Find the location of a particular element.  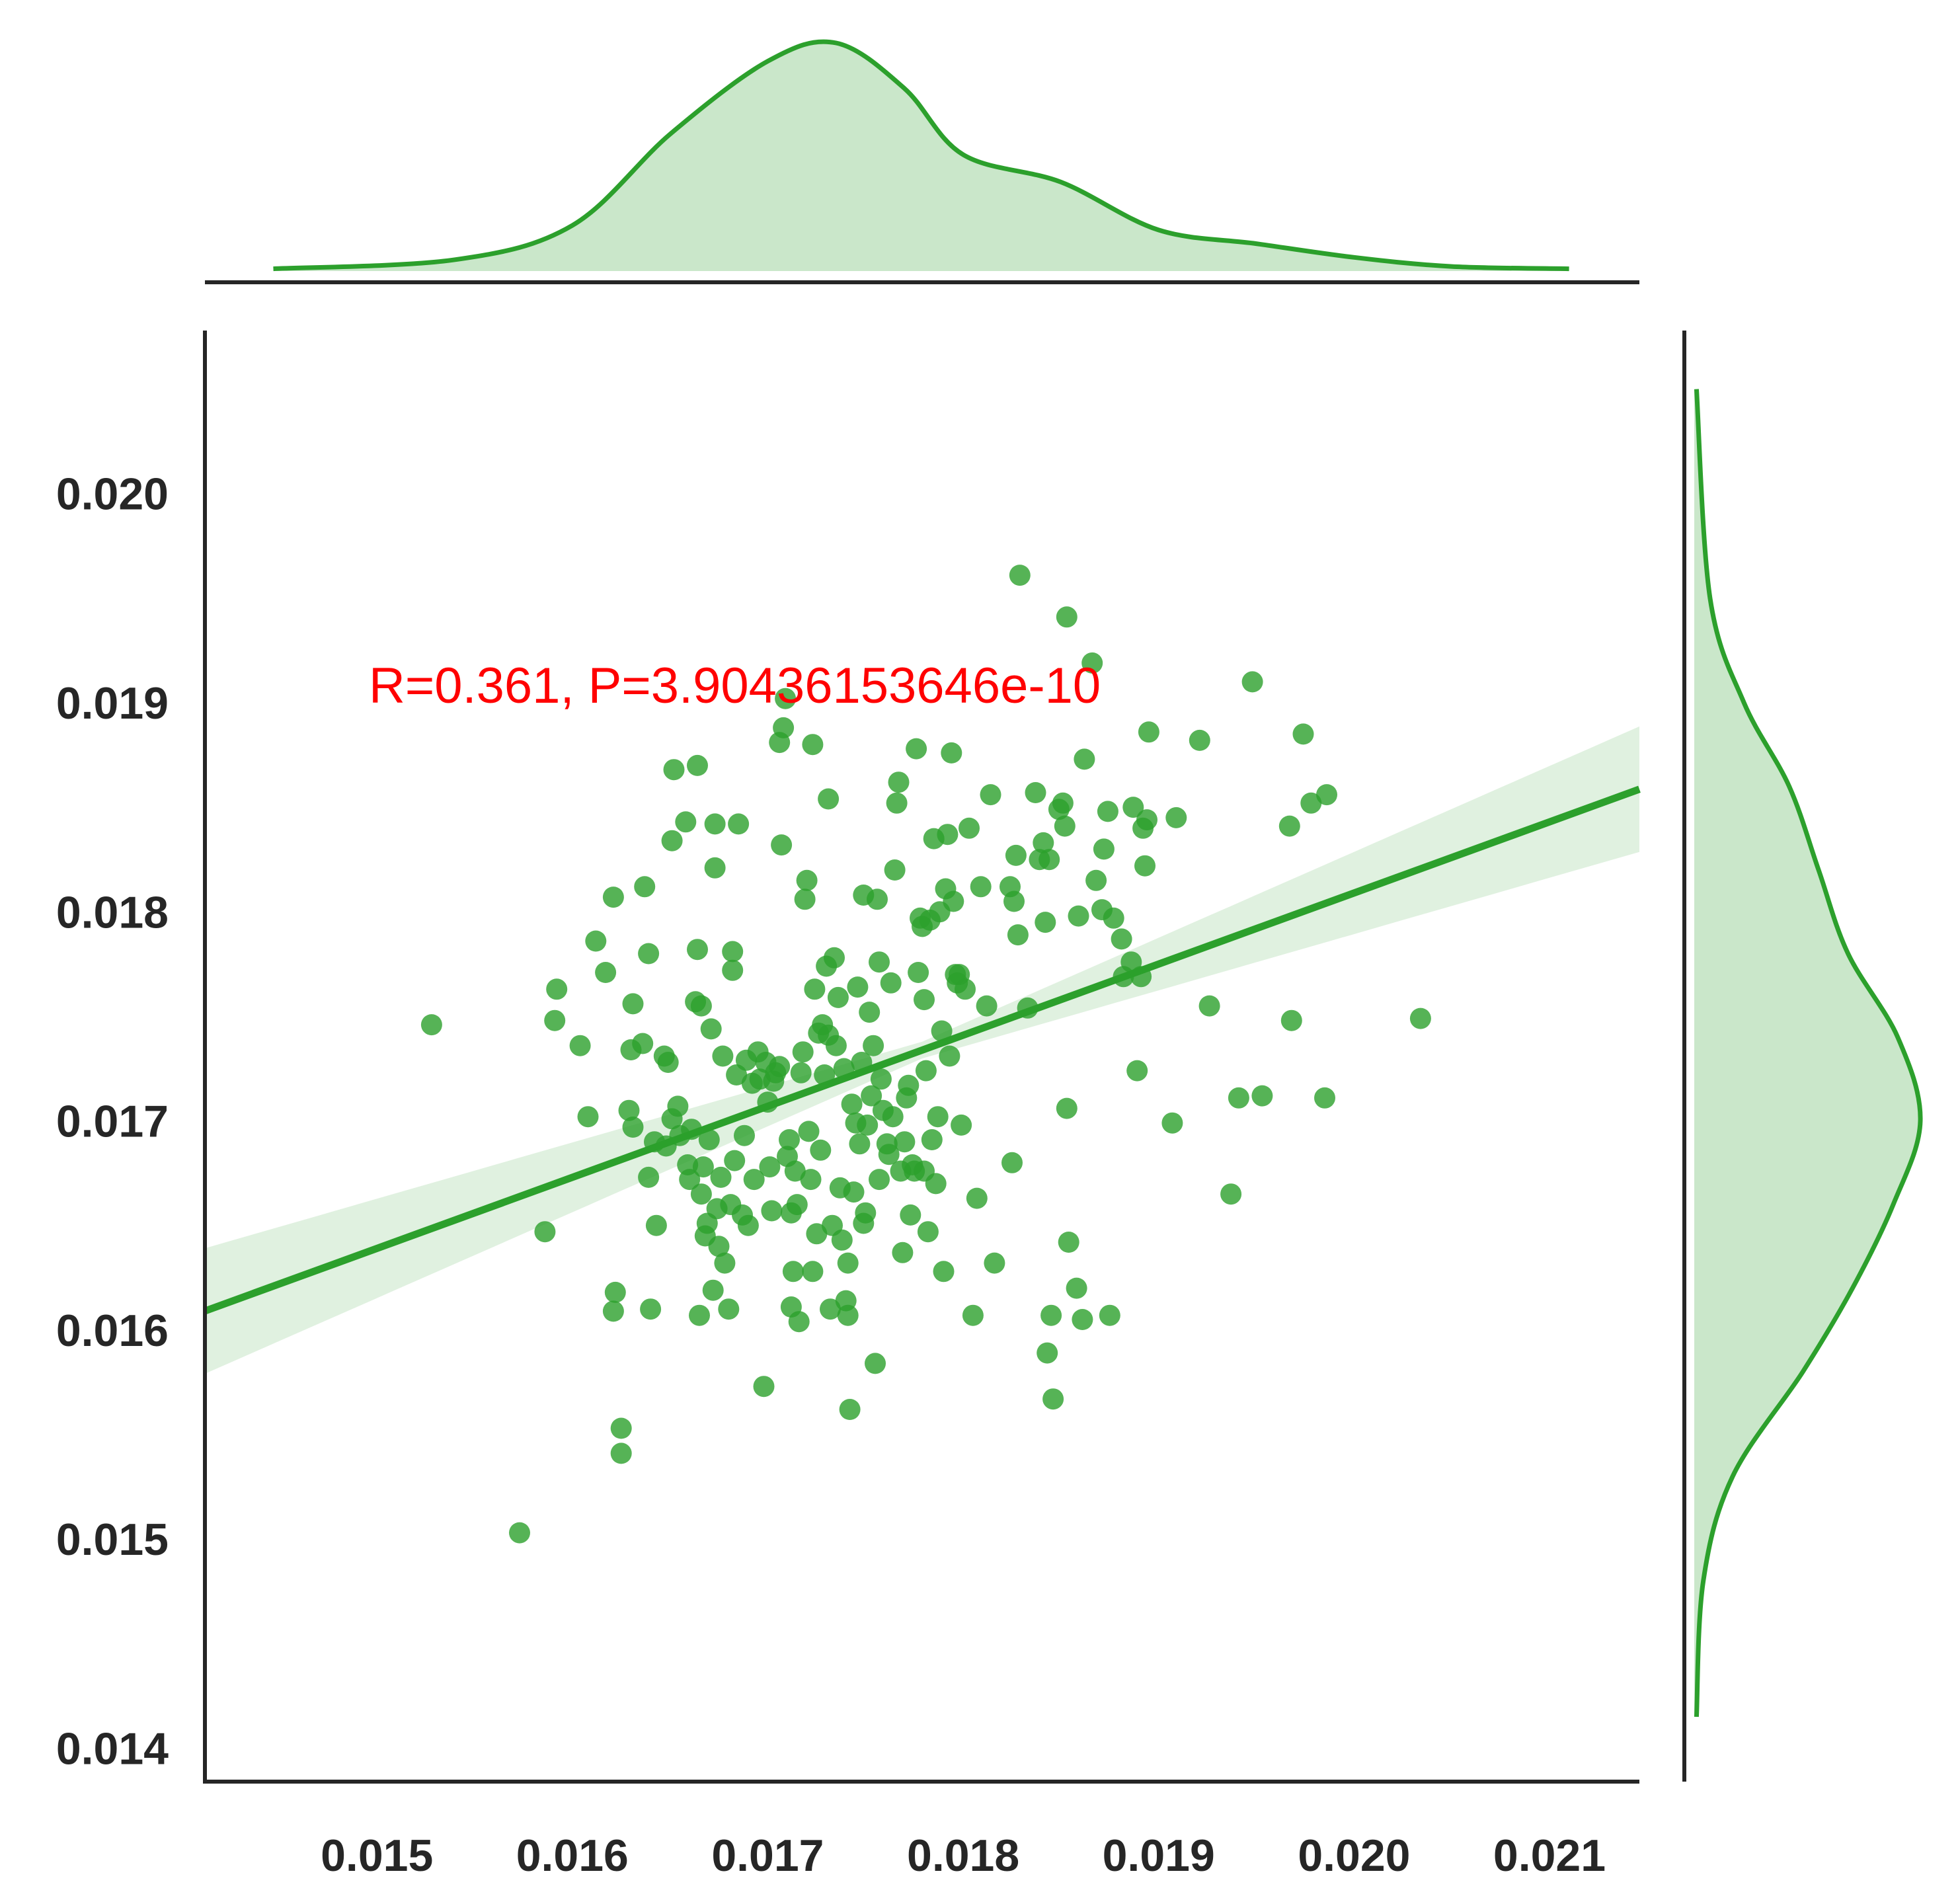

x-tick-labels: 0.015 0.016 0.017 0.018 0.019 0.020 0.021 is located at coordinates (963, 1856).